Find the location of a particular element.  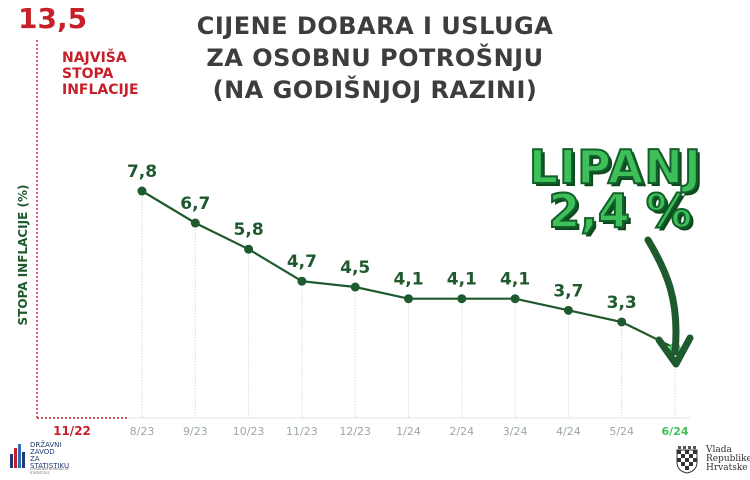

tick-label: 4/24 is located at coordinates (568, 431).